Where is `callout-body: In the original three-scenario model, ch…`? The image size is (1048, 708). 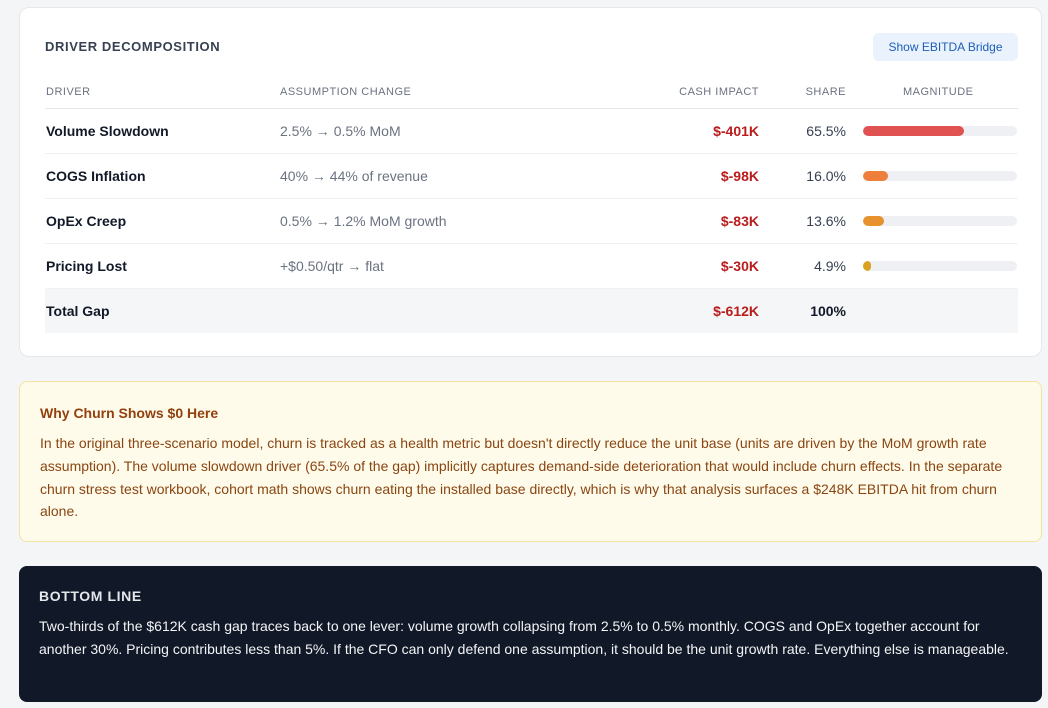 callout-body: In the original three-scenario model, ch… is located at coordinates (521, 477).